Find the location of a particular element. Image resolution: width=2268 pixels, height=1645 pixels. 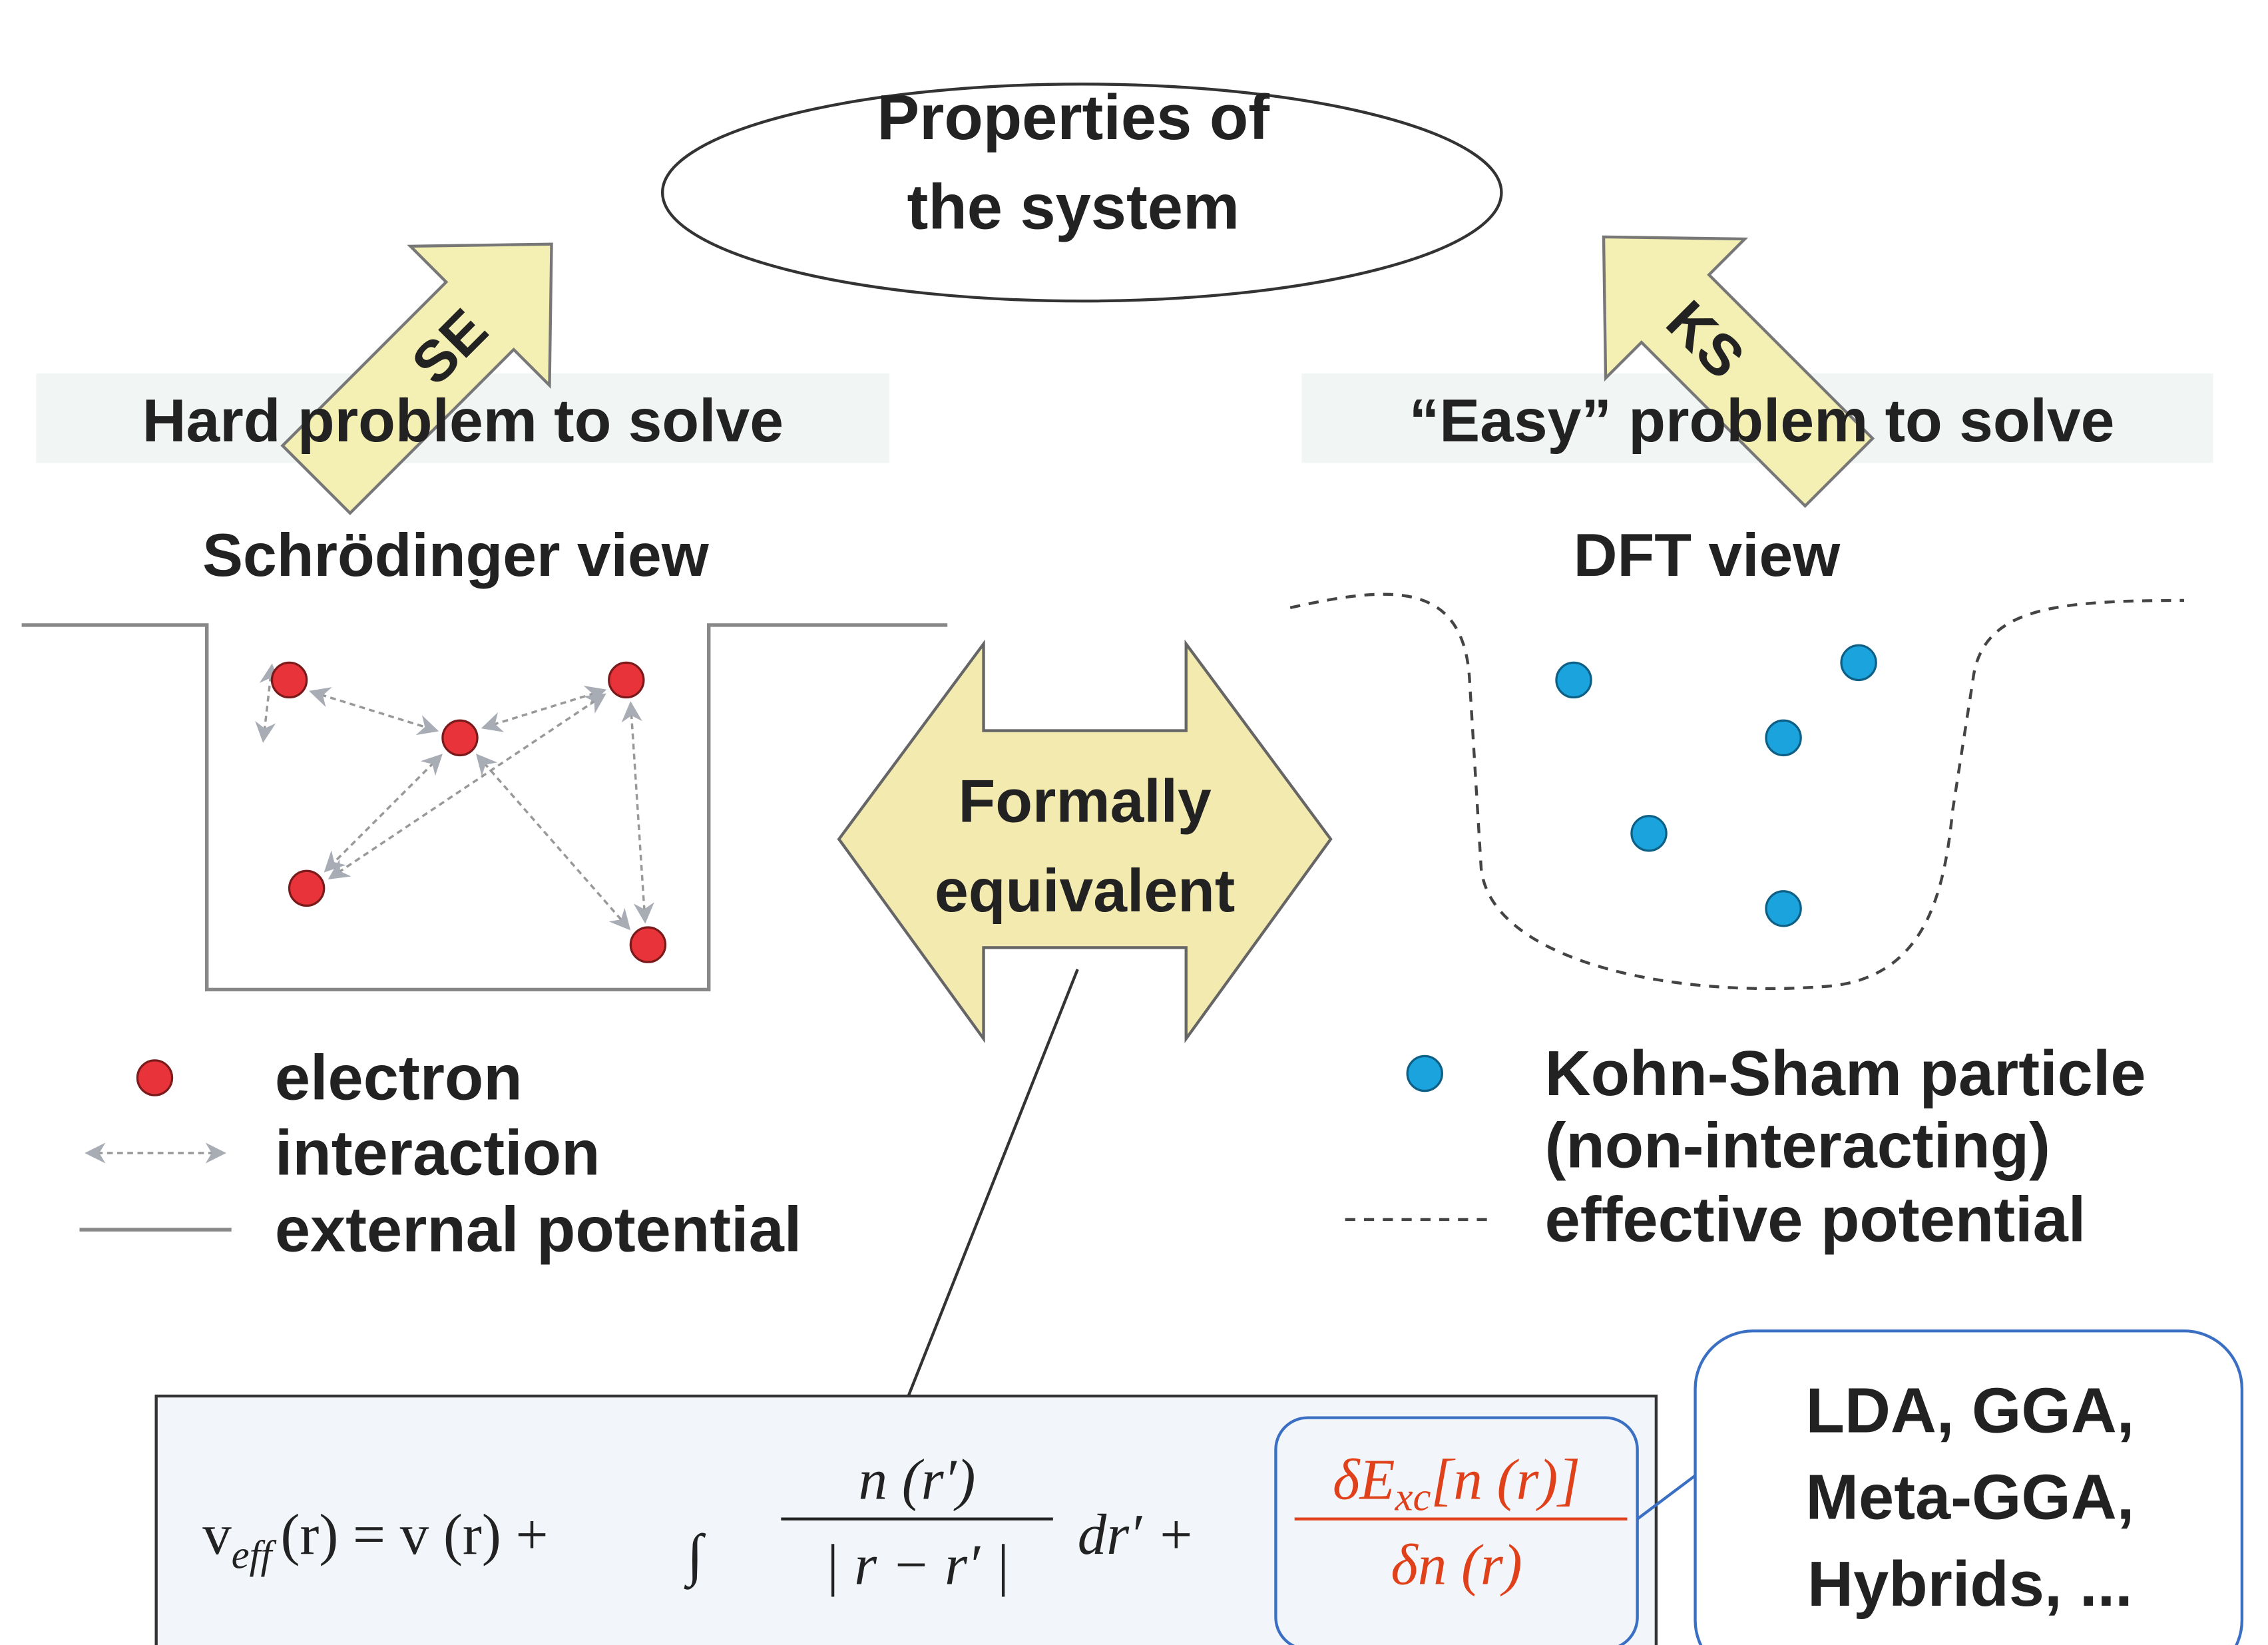

problem: “Easy” problem to solve is located at coordinates (1762, 421).